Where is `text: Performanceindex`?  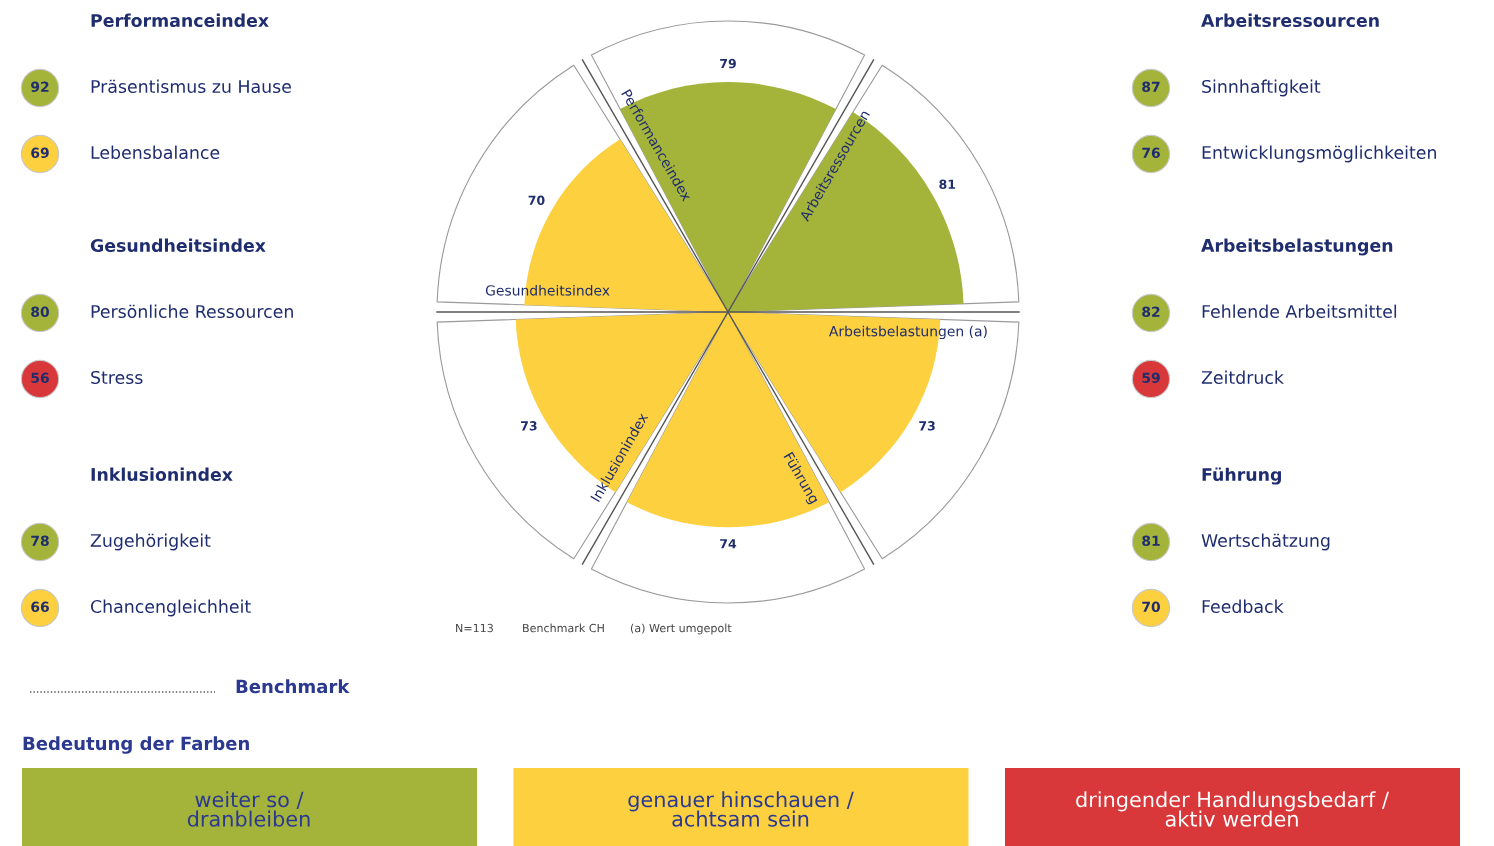 text: Performanceindex is located at coordinates (180, 20).